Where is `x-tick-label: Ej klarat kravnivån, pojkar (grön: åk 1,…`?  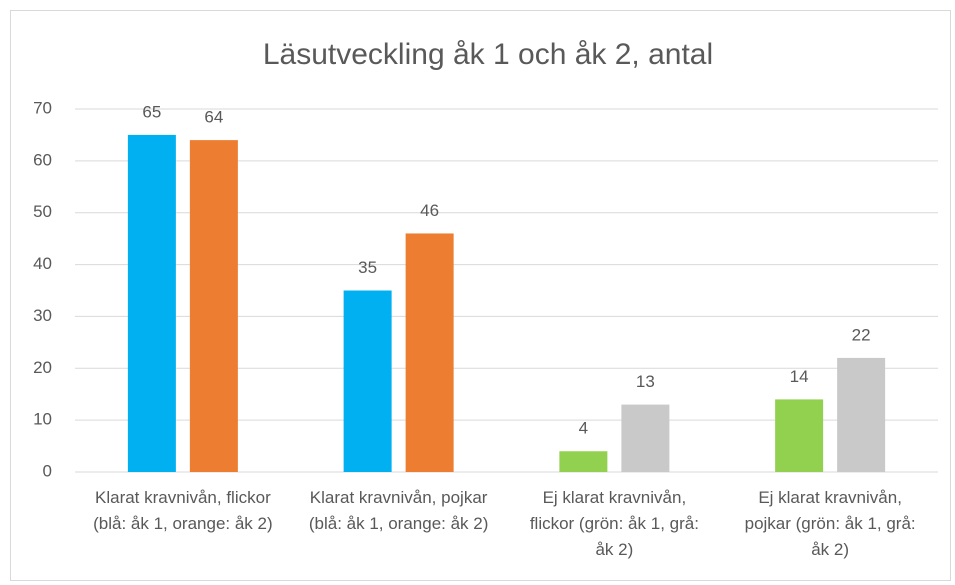 x-tick-label: Ej klarat kravnivån, pojkar (grön: åk 1,… is located at coordinates (830, 523).